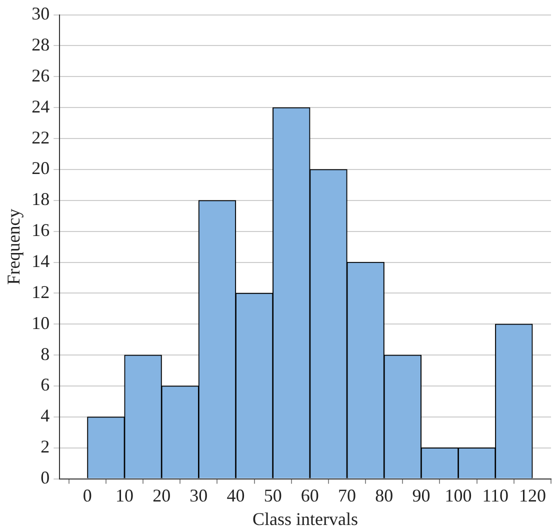 Image resolution: width=555 pixels, height=531 pixels. I want to click on x-tick-label: 80, so click(384, 495).